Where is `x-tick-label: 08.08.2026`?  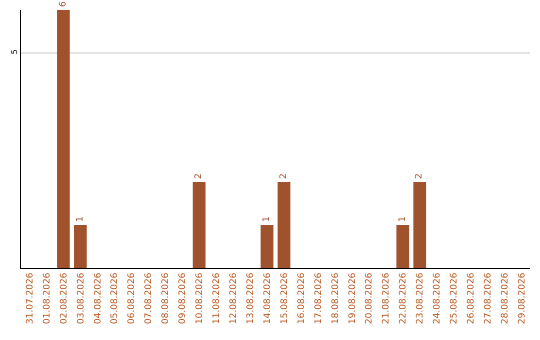
x-tick-label: 08.08.2026 is located at coordinates (166, 298).